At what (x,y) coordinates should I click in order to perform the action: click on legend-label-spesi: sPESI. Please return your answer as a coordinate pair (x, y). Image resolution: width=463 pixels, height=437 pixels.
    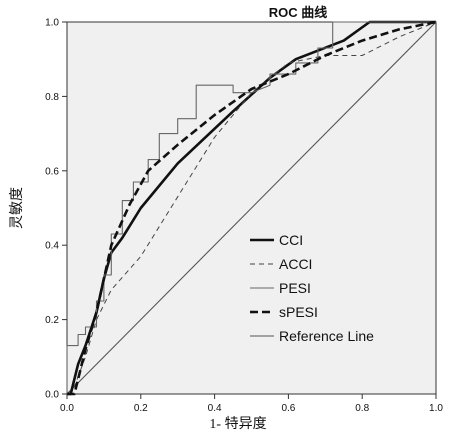
    Looking at the image, I should click on (298, 312).